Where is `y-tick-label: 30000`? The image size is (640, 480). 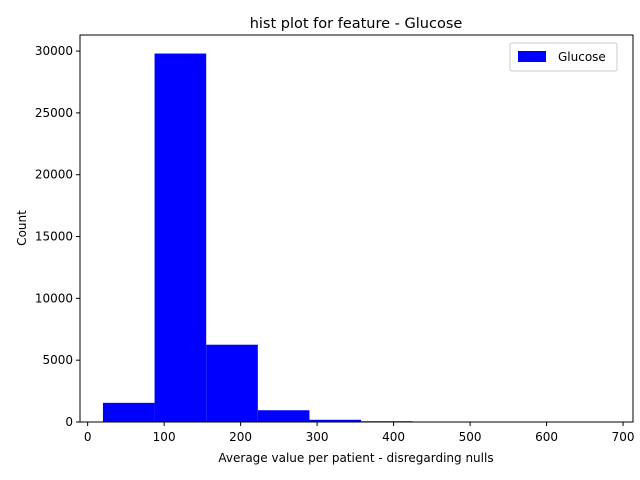 y-tick-label: 30000 is located at coordinates (54, 51).